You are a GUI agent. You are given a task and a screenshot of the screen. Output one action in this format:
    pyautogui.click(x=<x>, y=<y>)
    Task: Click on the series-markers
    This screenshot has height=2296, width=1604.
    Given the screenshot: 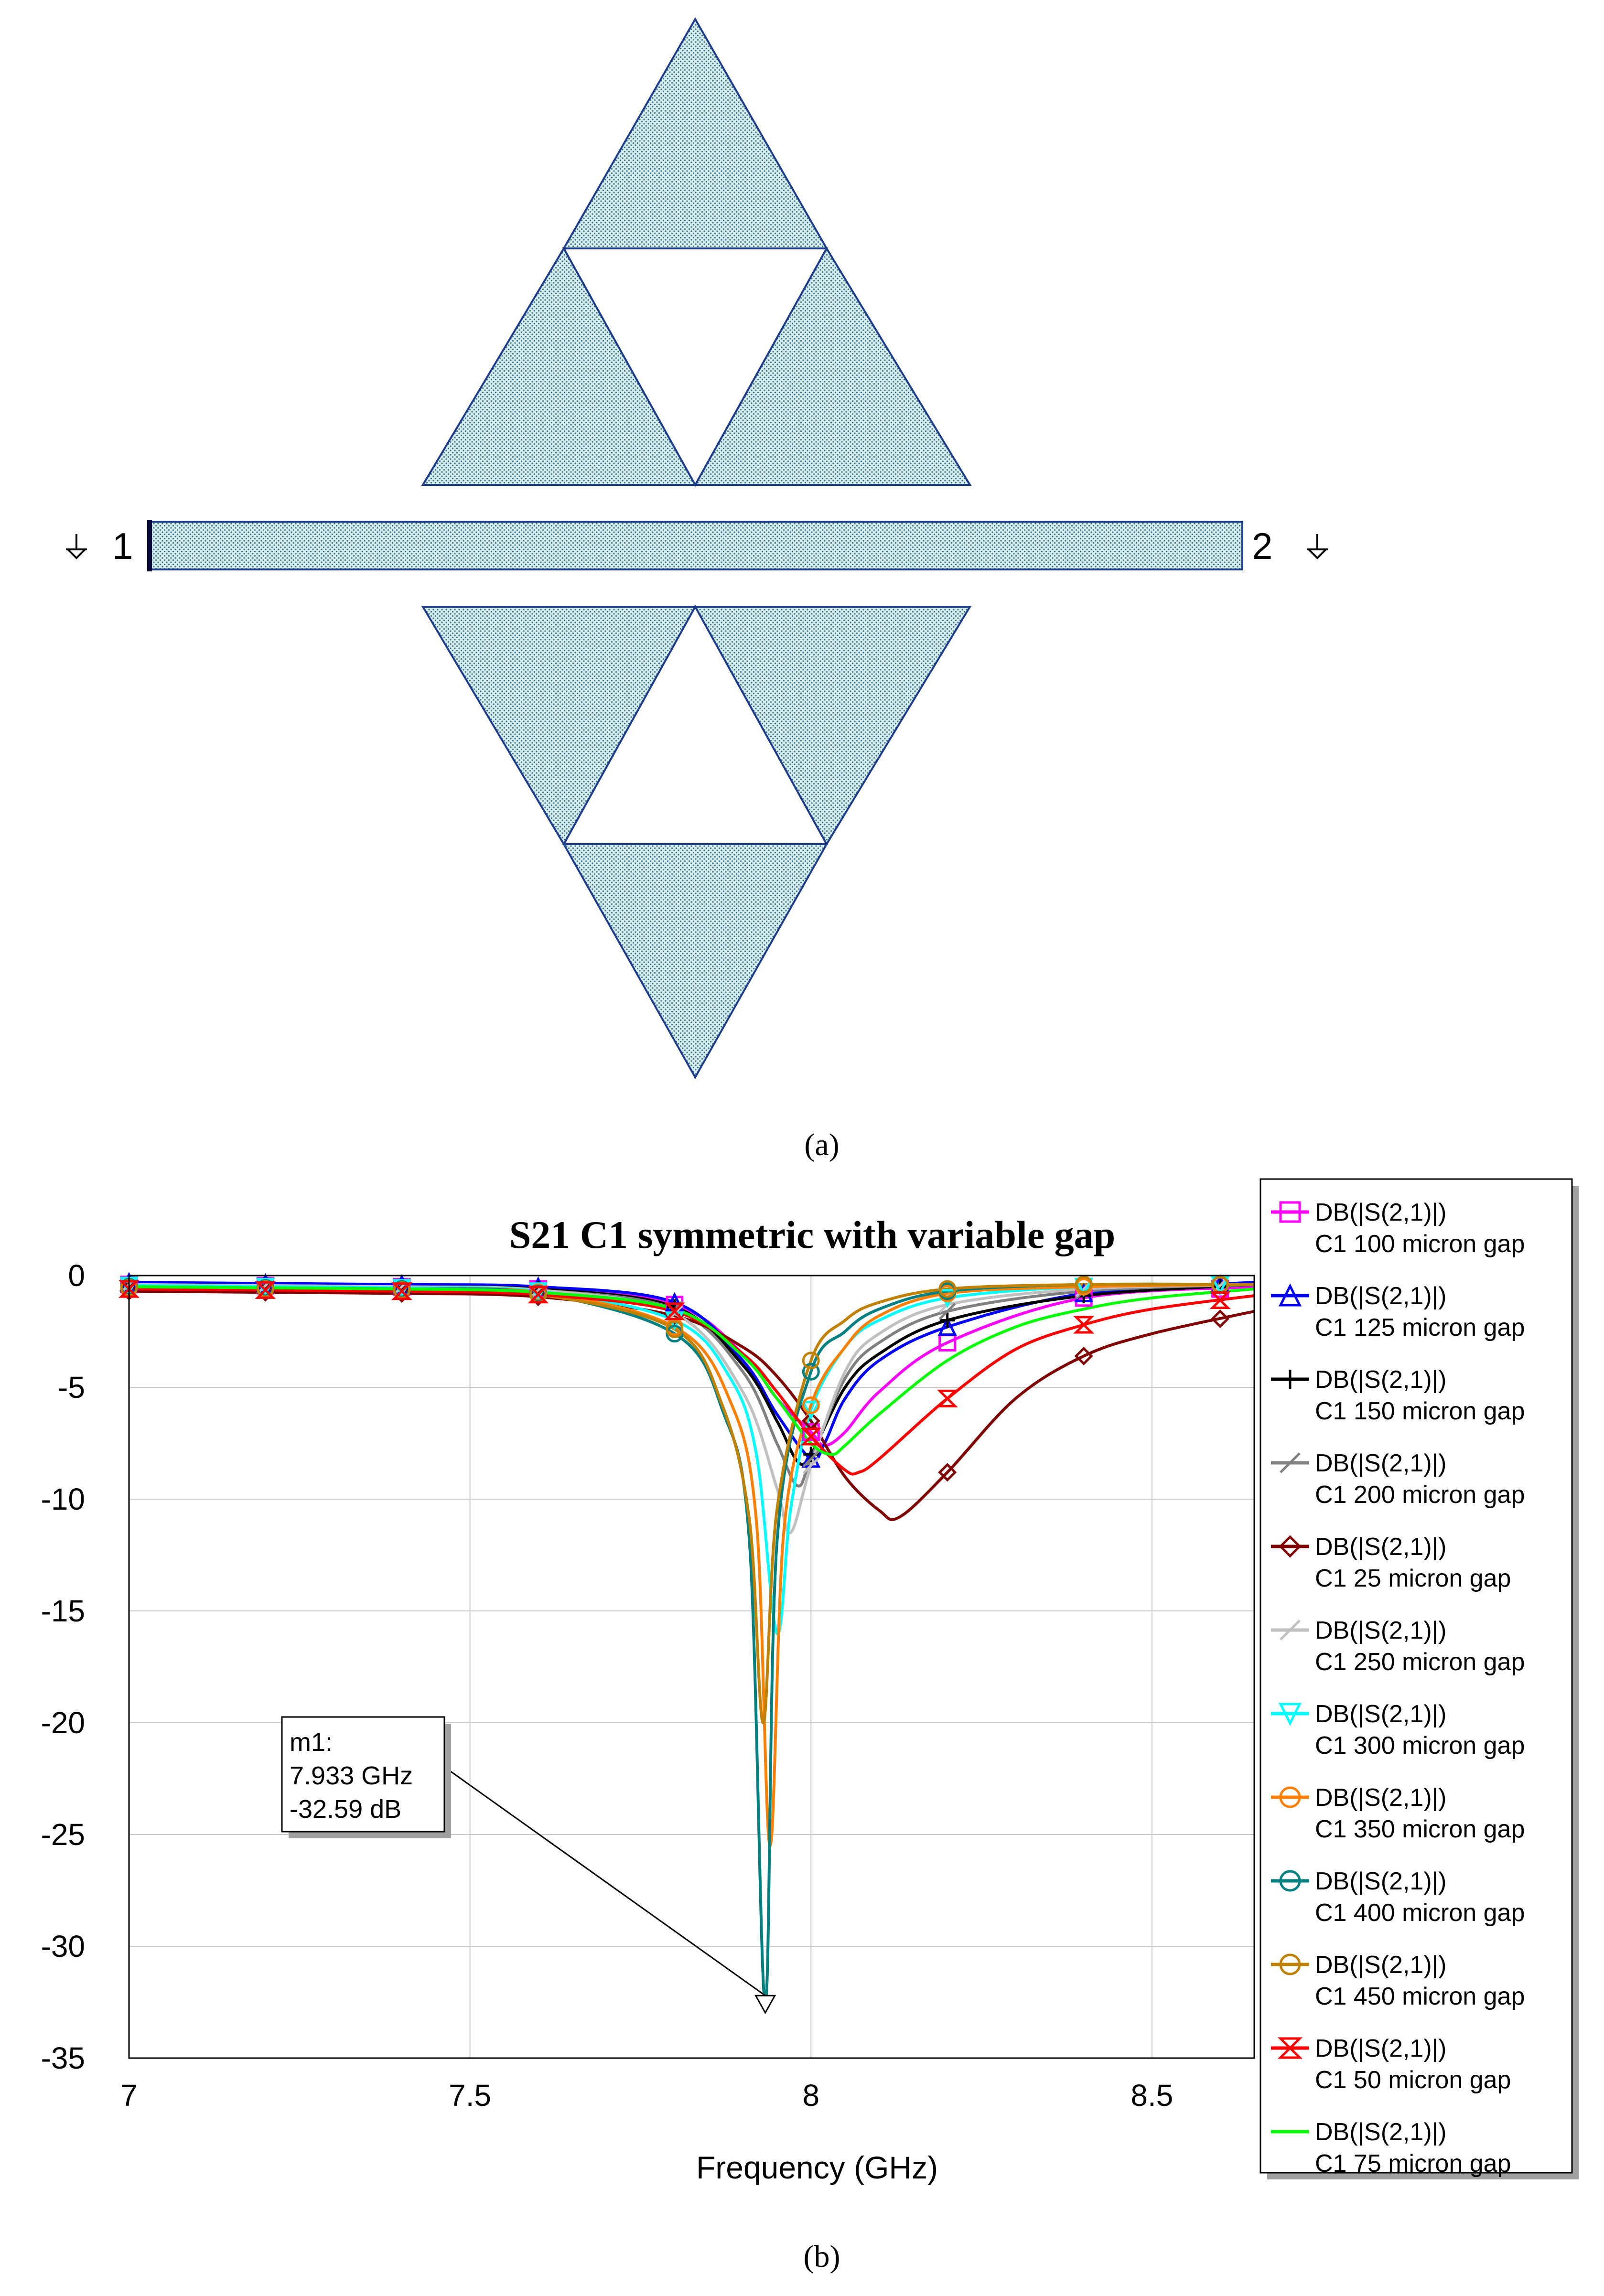 What is the action you would take?
    pyautogui.click(x=674, y=1377)
    